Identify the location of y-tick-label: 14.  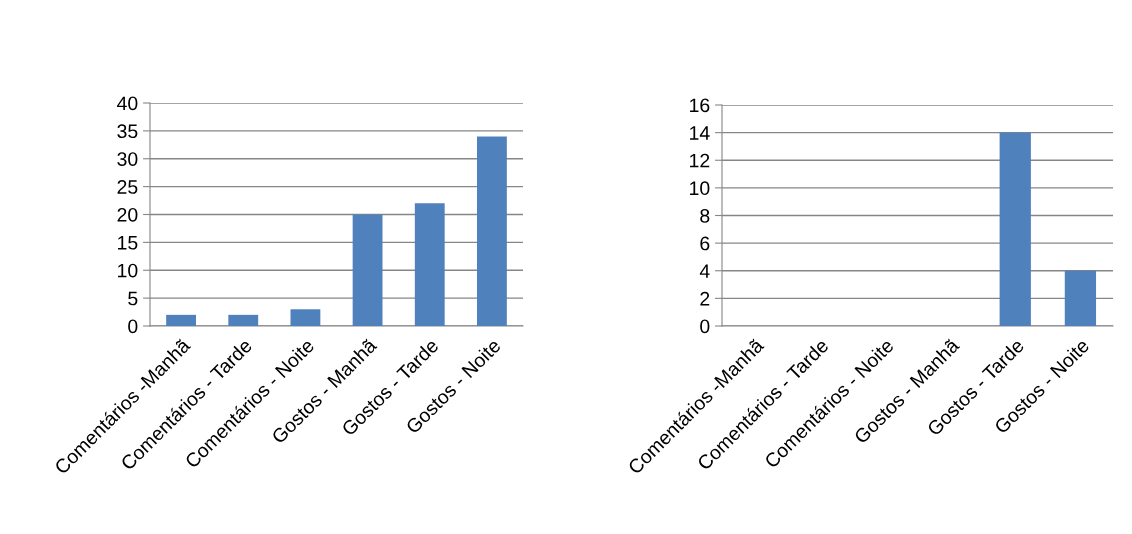
(700, 133).